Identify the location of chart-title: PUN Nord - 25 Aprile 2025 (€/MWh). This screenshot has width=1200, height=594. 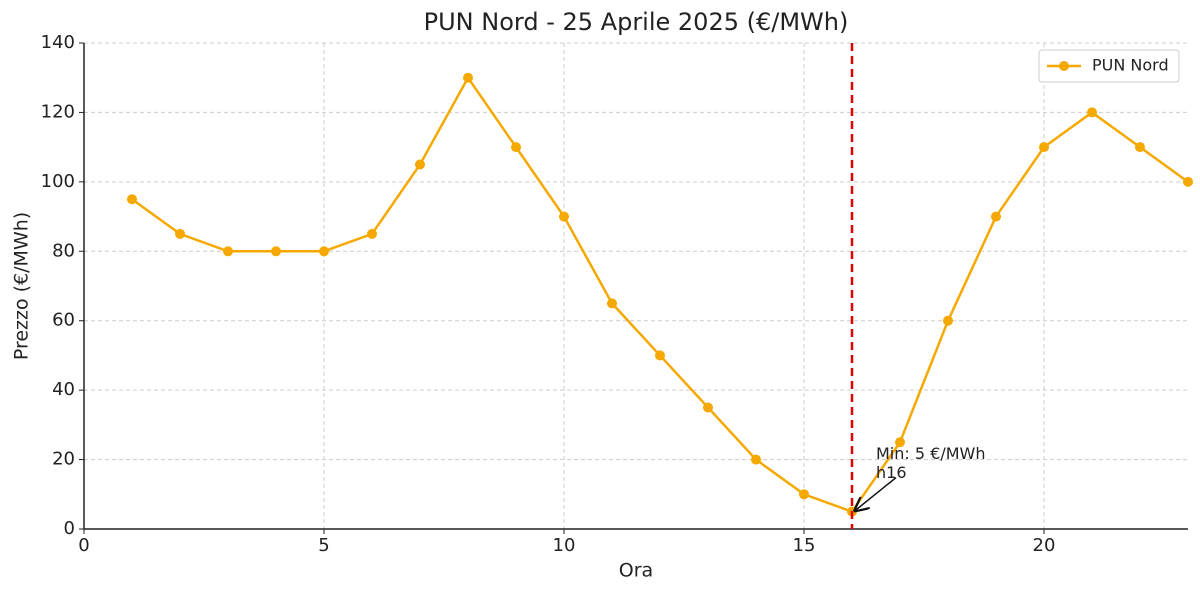
(636, 22).